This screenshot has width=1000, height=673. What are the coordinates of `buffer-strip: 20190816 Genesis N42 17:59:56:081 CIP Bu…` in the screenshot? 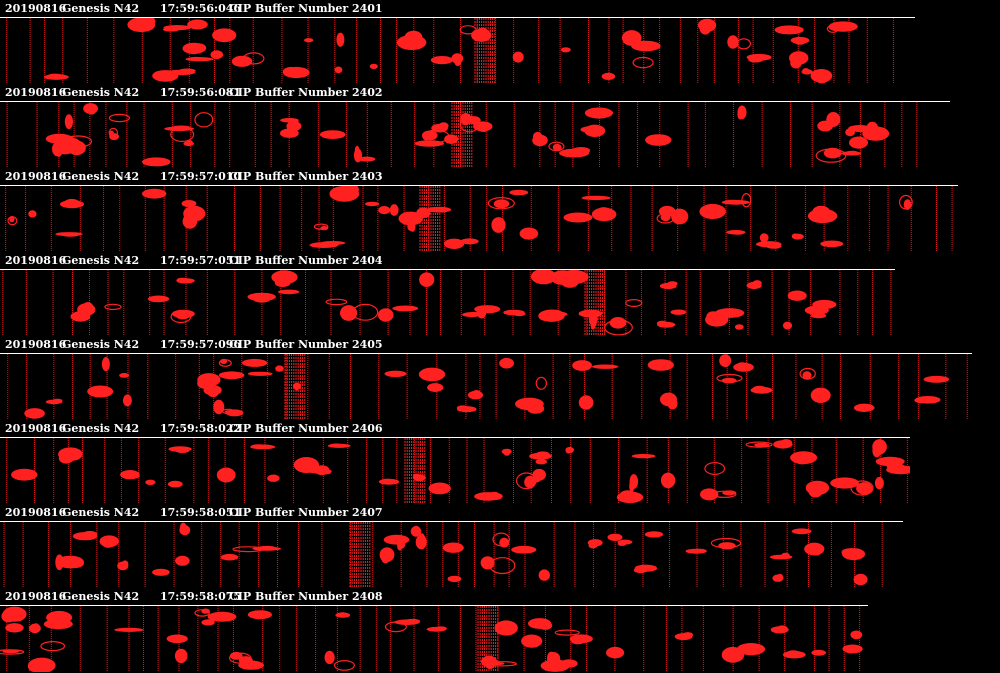 It's located at (500, 126).